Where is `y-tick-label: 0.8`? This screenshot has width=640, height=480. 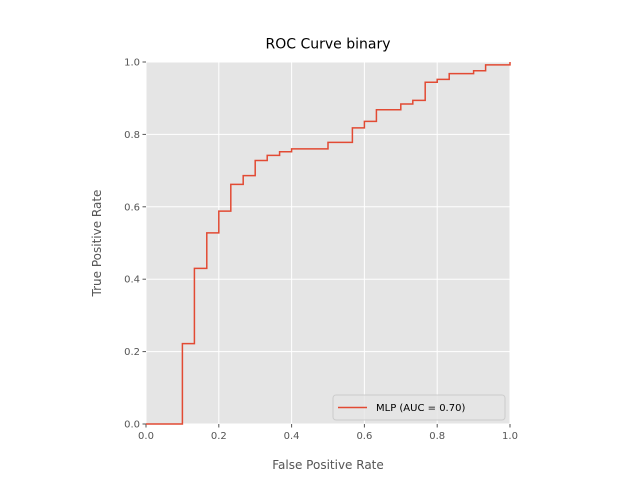 y-tick-label: 0.8 is located at coordinates (132, 135).